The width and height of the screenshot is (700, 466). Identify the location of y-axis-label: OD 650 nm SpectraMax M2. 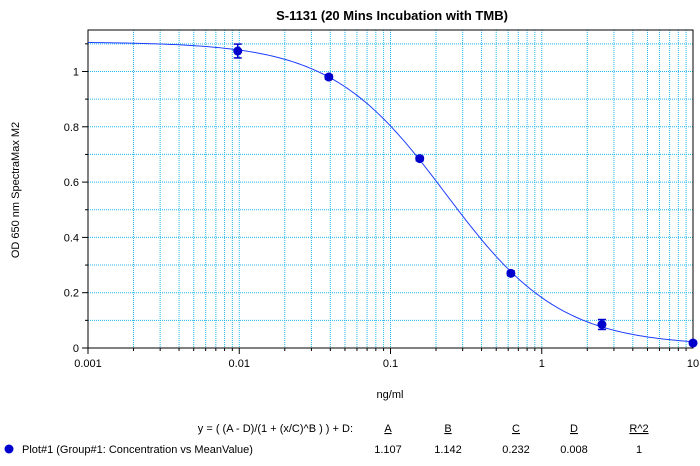
(16, 190).